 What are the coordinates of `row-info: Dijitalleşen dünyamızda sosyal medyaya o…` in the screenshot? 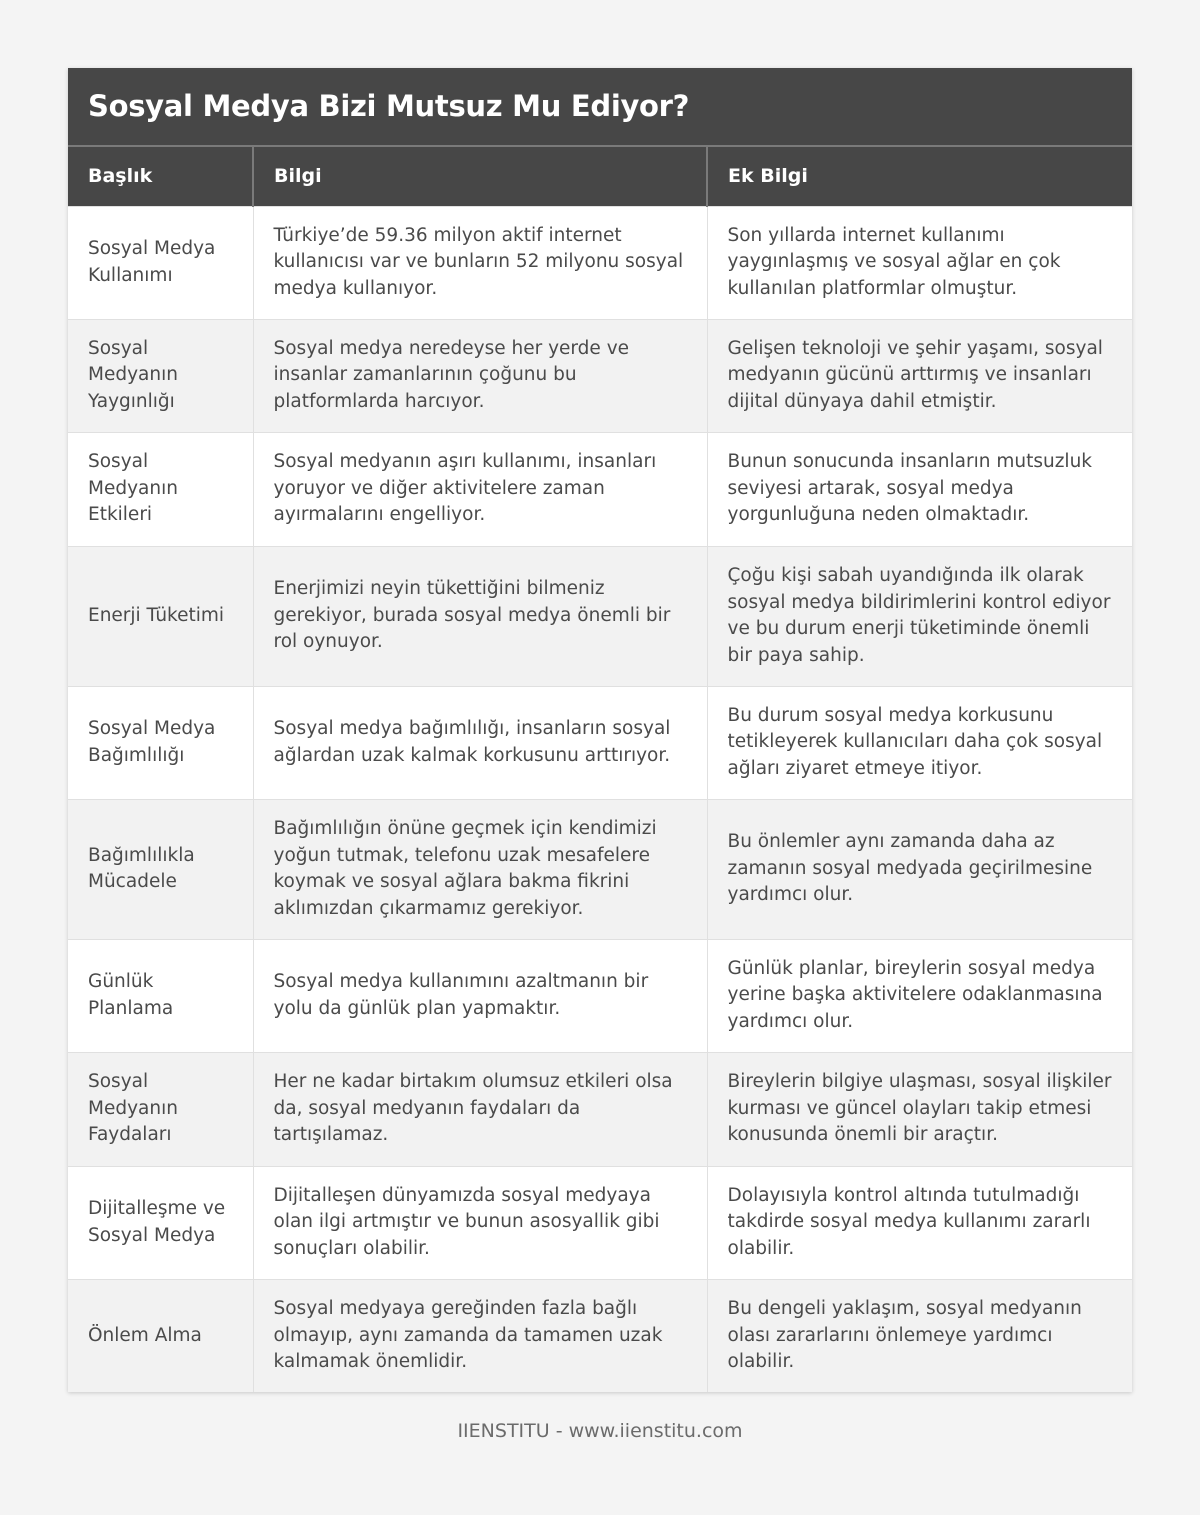 It's located at (479, 1222).